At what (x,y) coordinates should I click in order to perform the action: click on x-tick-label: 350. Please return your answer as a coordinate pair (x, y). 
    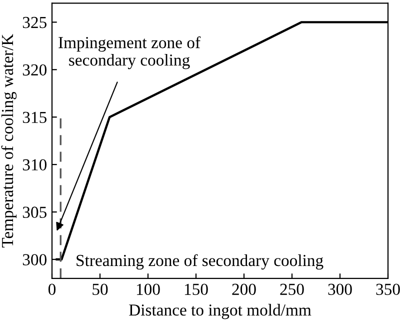
    Looking at the image, I should click on (388, 289).